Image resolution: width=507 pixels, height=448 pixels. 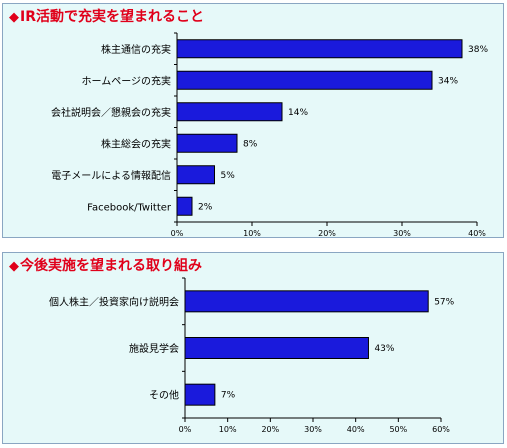 I want to click on category-label: 会社説明会／懇親会の充実, so click(x=111, y=112).